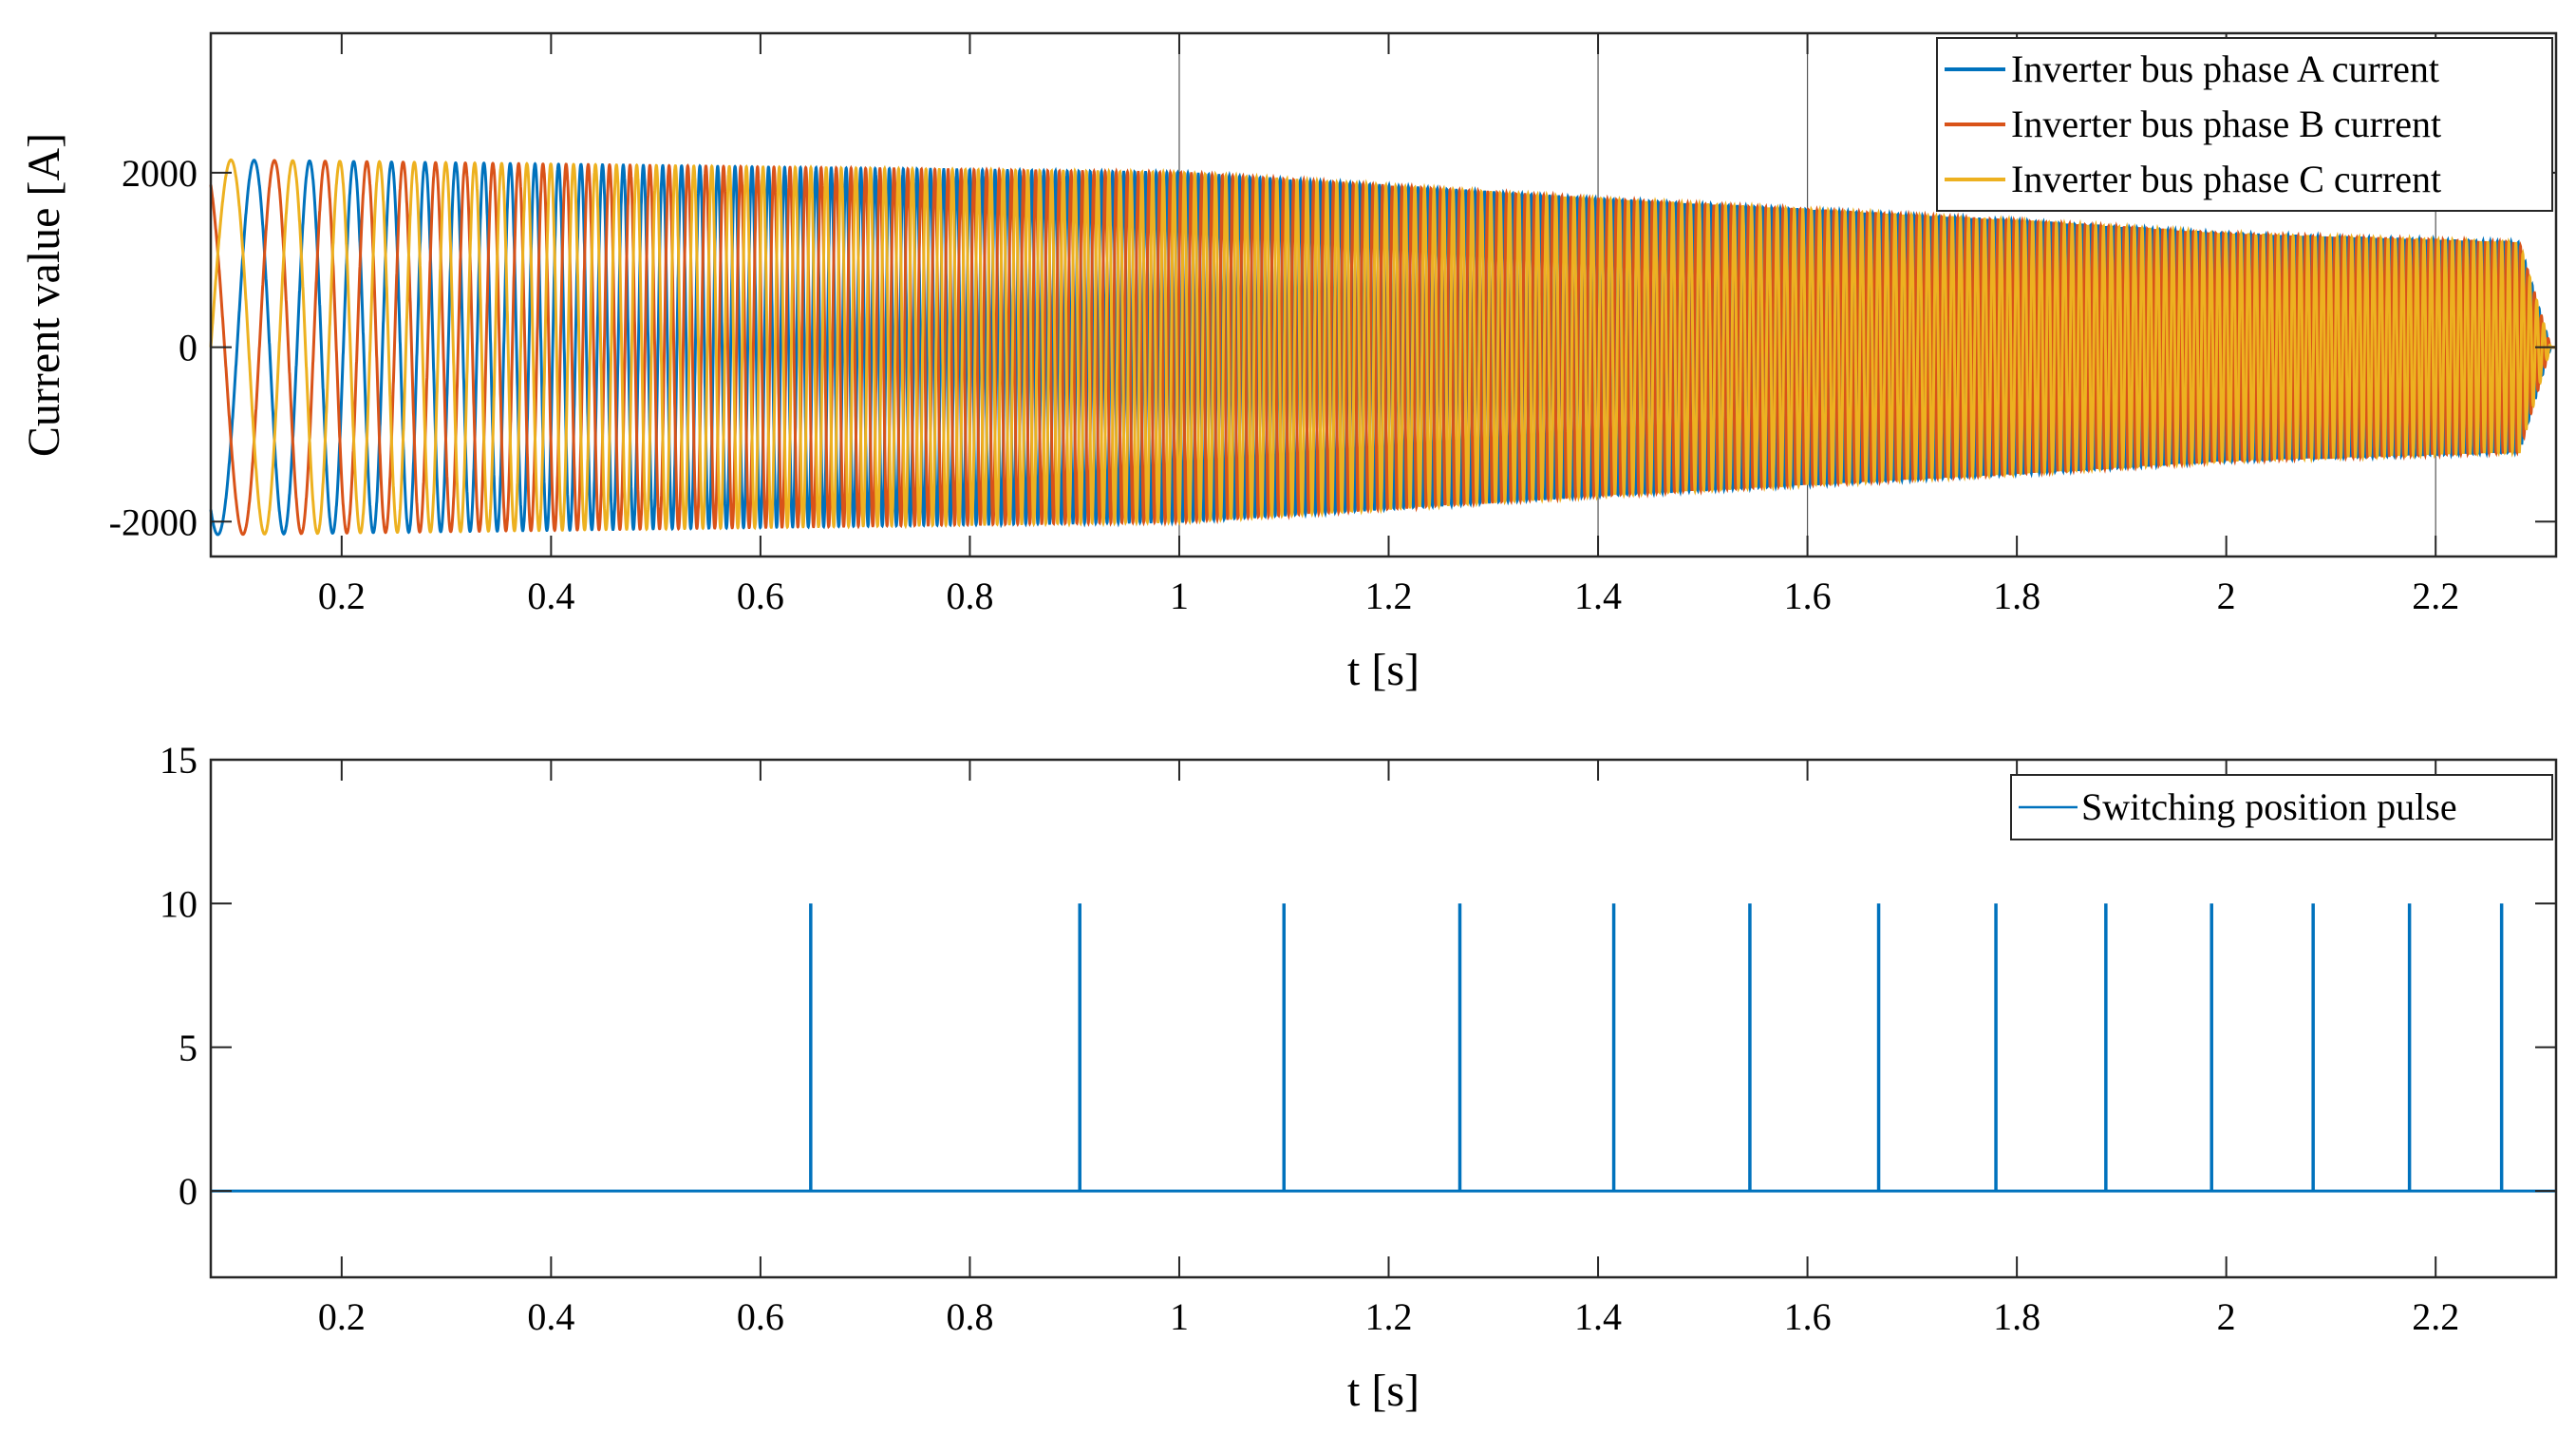 Image resolution: width=2576 pixels, height=1434 pixels. What do you see at coordinates (1179, 1317) in the screenshot?
I see `pulse-x-tick-label: 1` at bounding box center [1179, 1317].